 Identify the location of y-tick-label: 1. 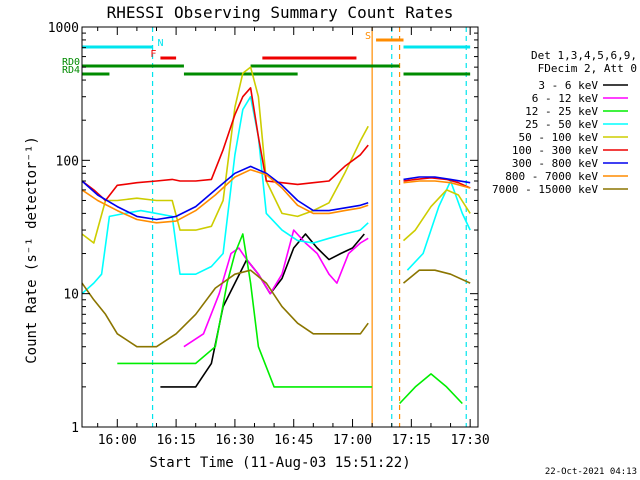
(75, 428).